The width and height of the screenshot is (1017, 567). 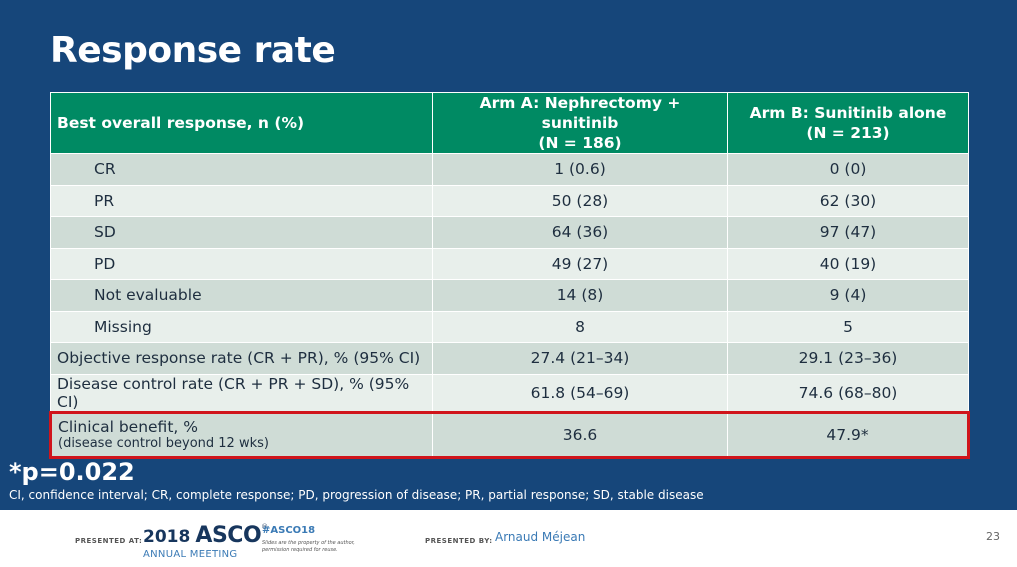 What do you see at coordinates (459, 541) in the screenshot?
I see `presented-by-label: PRESENTED BY:` at bounding box center [459, 541].